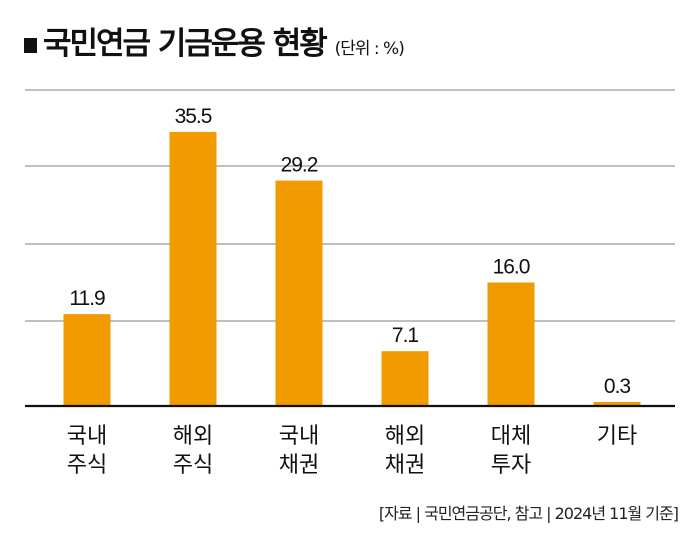 The width and height of the screenshot is (700, 549). I want to click on data-label: 16.0, so click(511, 266).